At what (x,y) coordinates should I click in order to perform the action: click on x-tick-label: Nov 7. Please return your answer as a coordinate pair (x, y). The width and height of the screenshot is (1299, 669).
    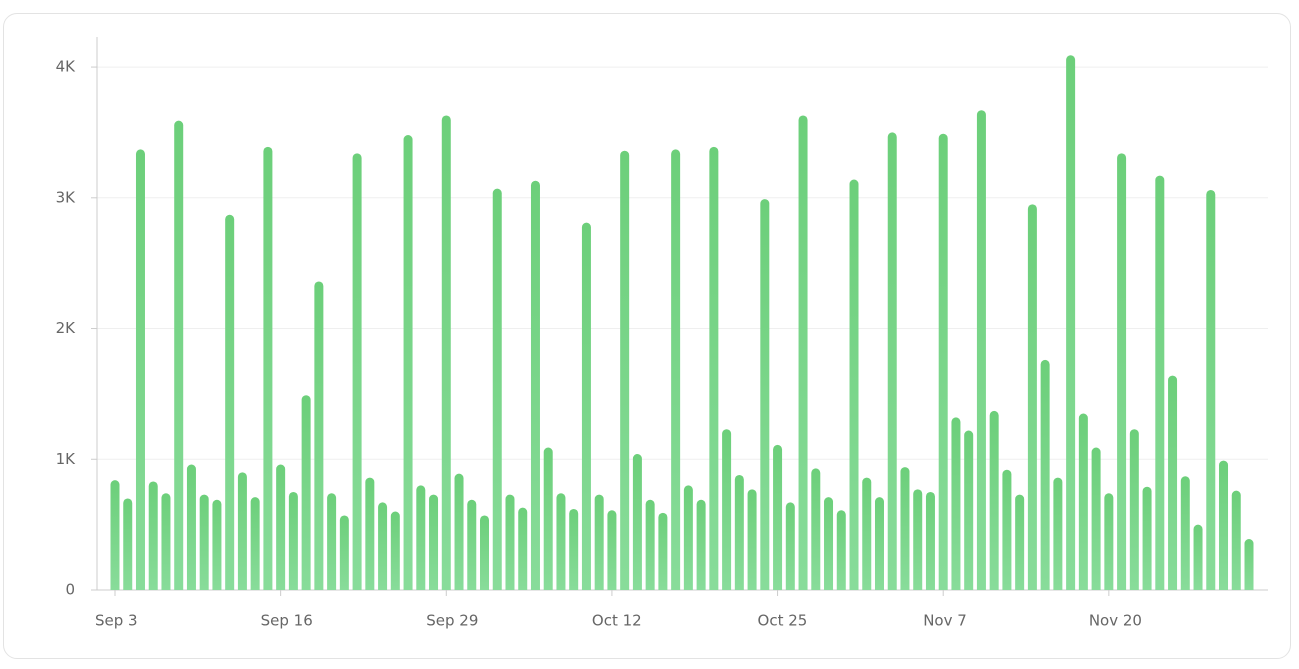
    Looking at the image, I should click on (945, 621).